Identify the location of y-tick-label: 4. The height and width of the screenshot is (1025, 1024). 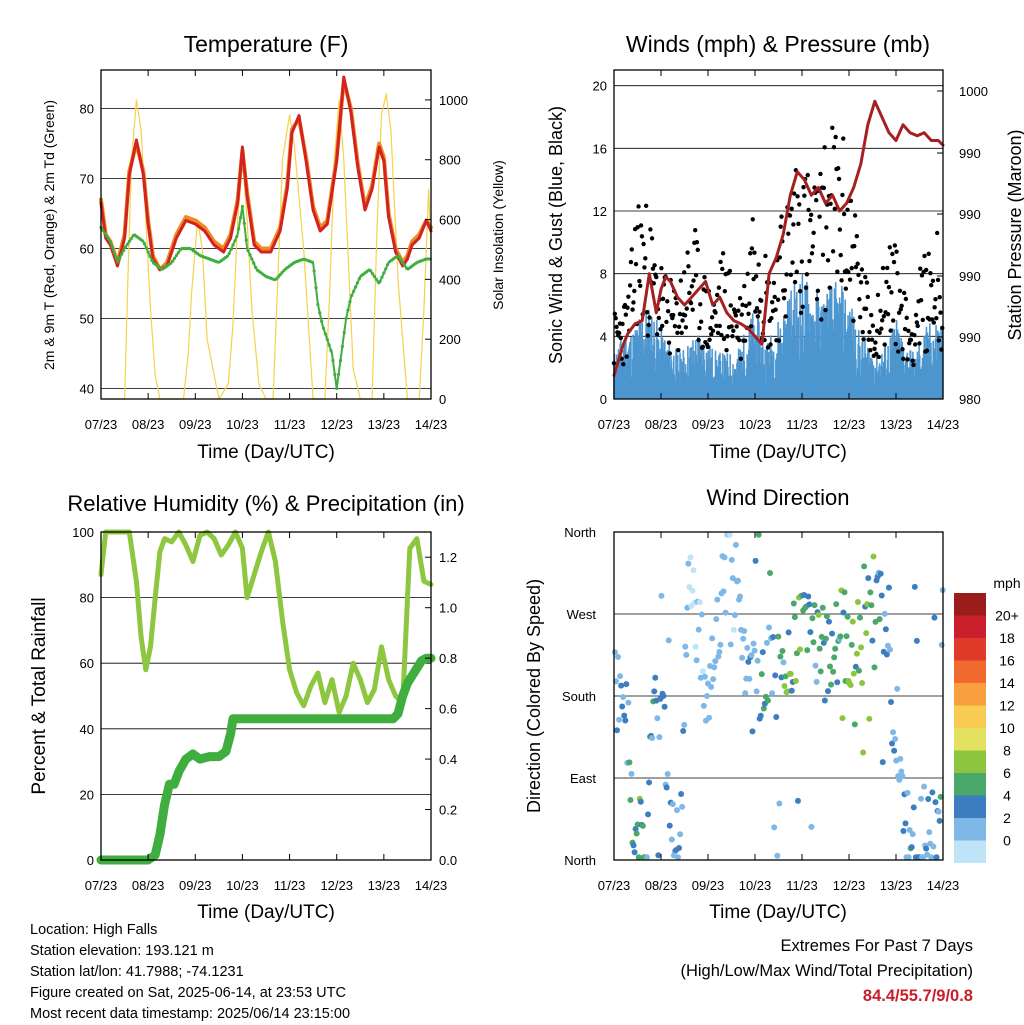
(603, 336).